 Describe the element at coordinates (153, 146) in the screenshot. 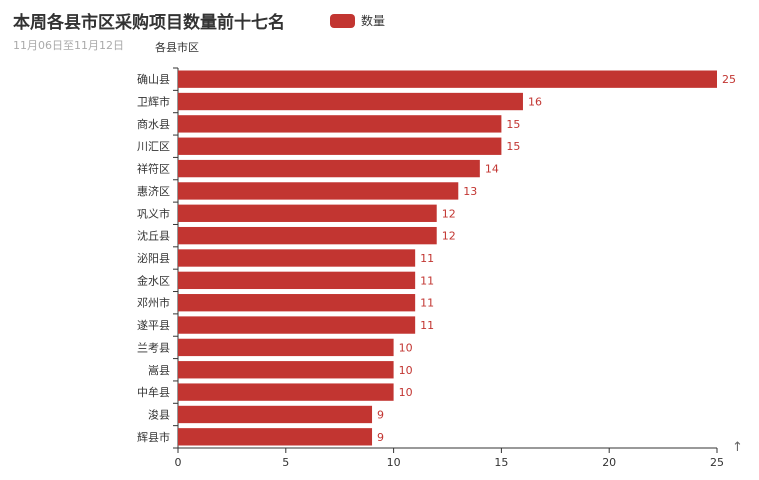

I see `y-category-label: 川汇区` at that location.